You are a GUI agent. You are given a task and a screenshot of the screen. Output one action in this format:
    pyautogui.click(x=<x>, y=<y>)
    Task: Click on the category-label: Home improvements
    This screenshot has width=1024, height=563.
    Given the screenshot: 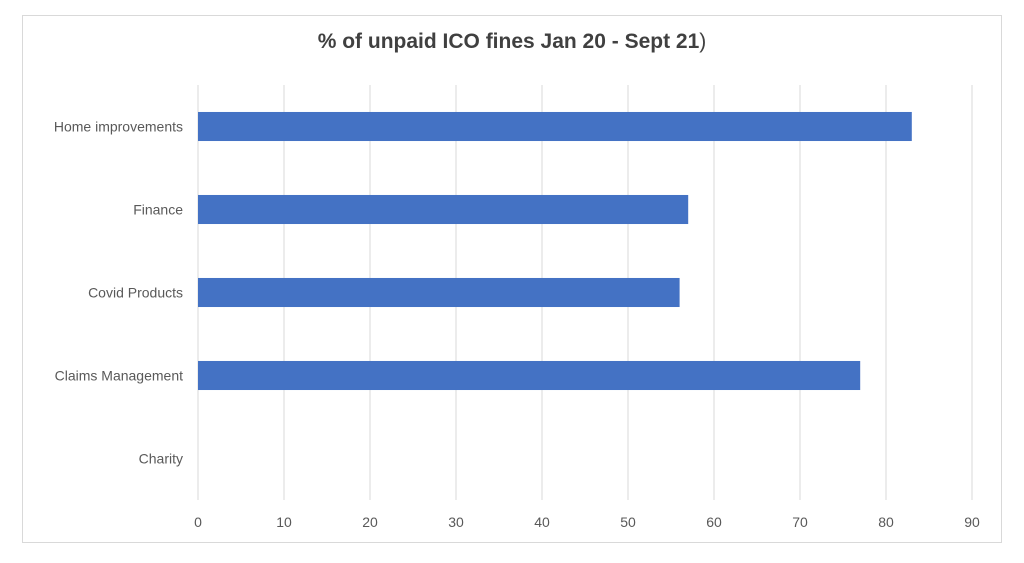 What is the action you would take?
    pyautogui.click(x=118, y=127)
    